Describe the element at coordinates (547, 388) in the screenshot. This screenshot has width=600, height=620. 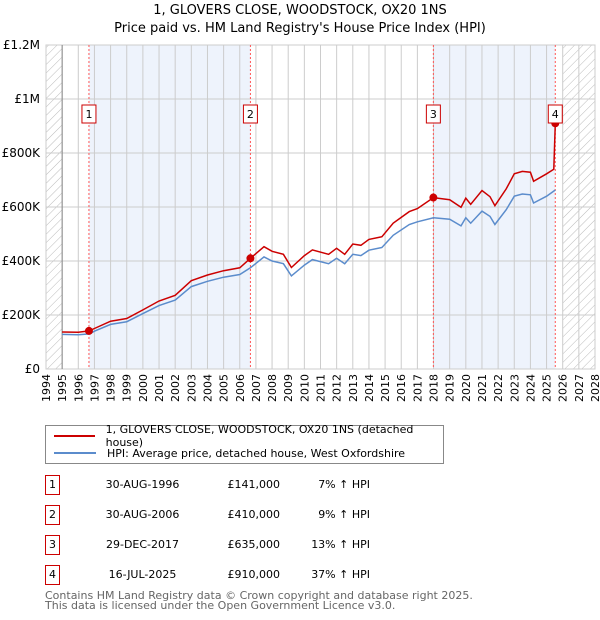
I see `x-tick-label: 2025` at that location.